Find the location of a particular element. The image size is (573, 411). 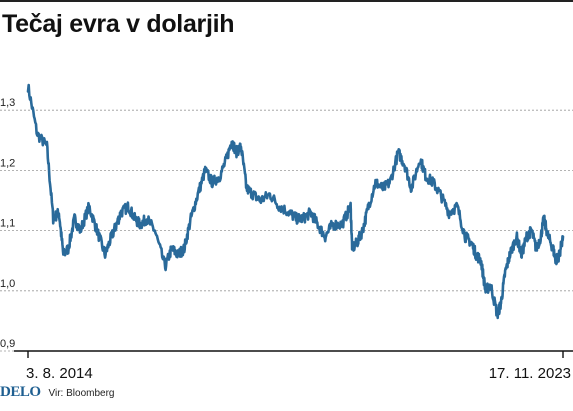

chart-title: Tečaj evra v dolarjih is located at coordinates (118, 24).